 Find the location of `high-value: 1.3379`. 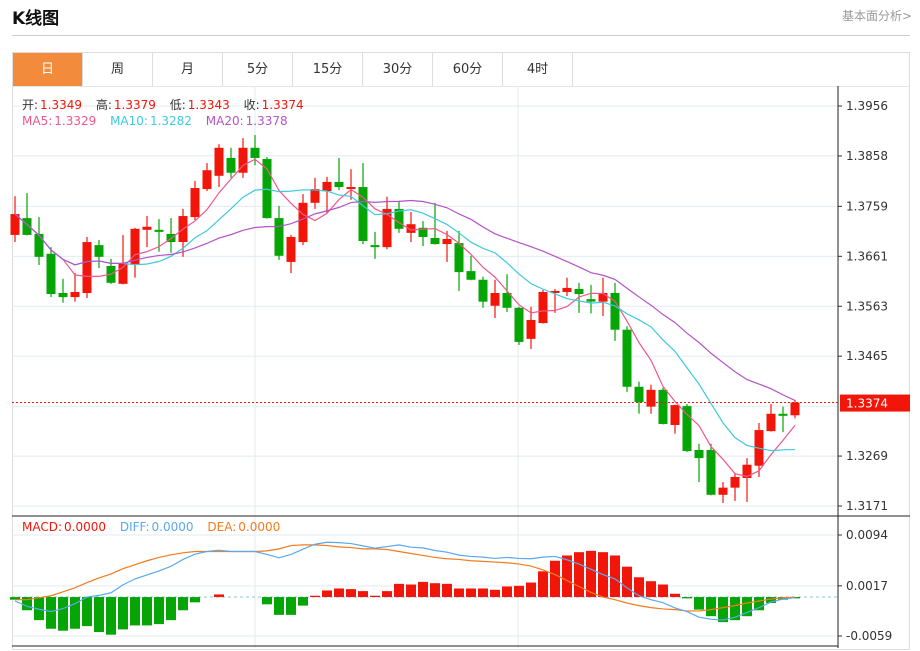

high-value: 1.3379 is located at coordinates (134, 105).